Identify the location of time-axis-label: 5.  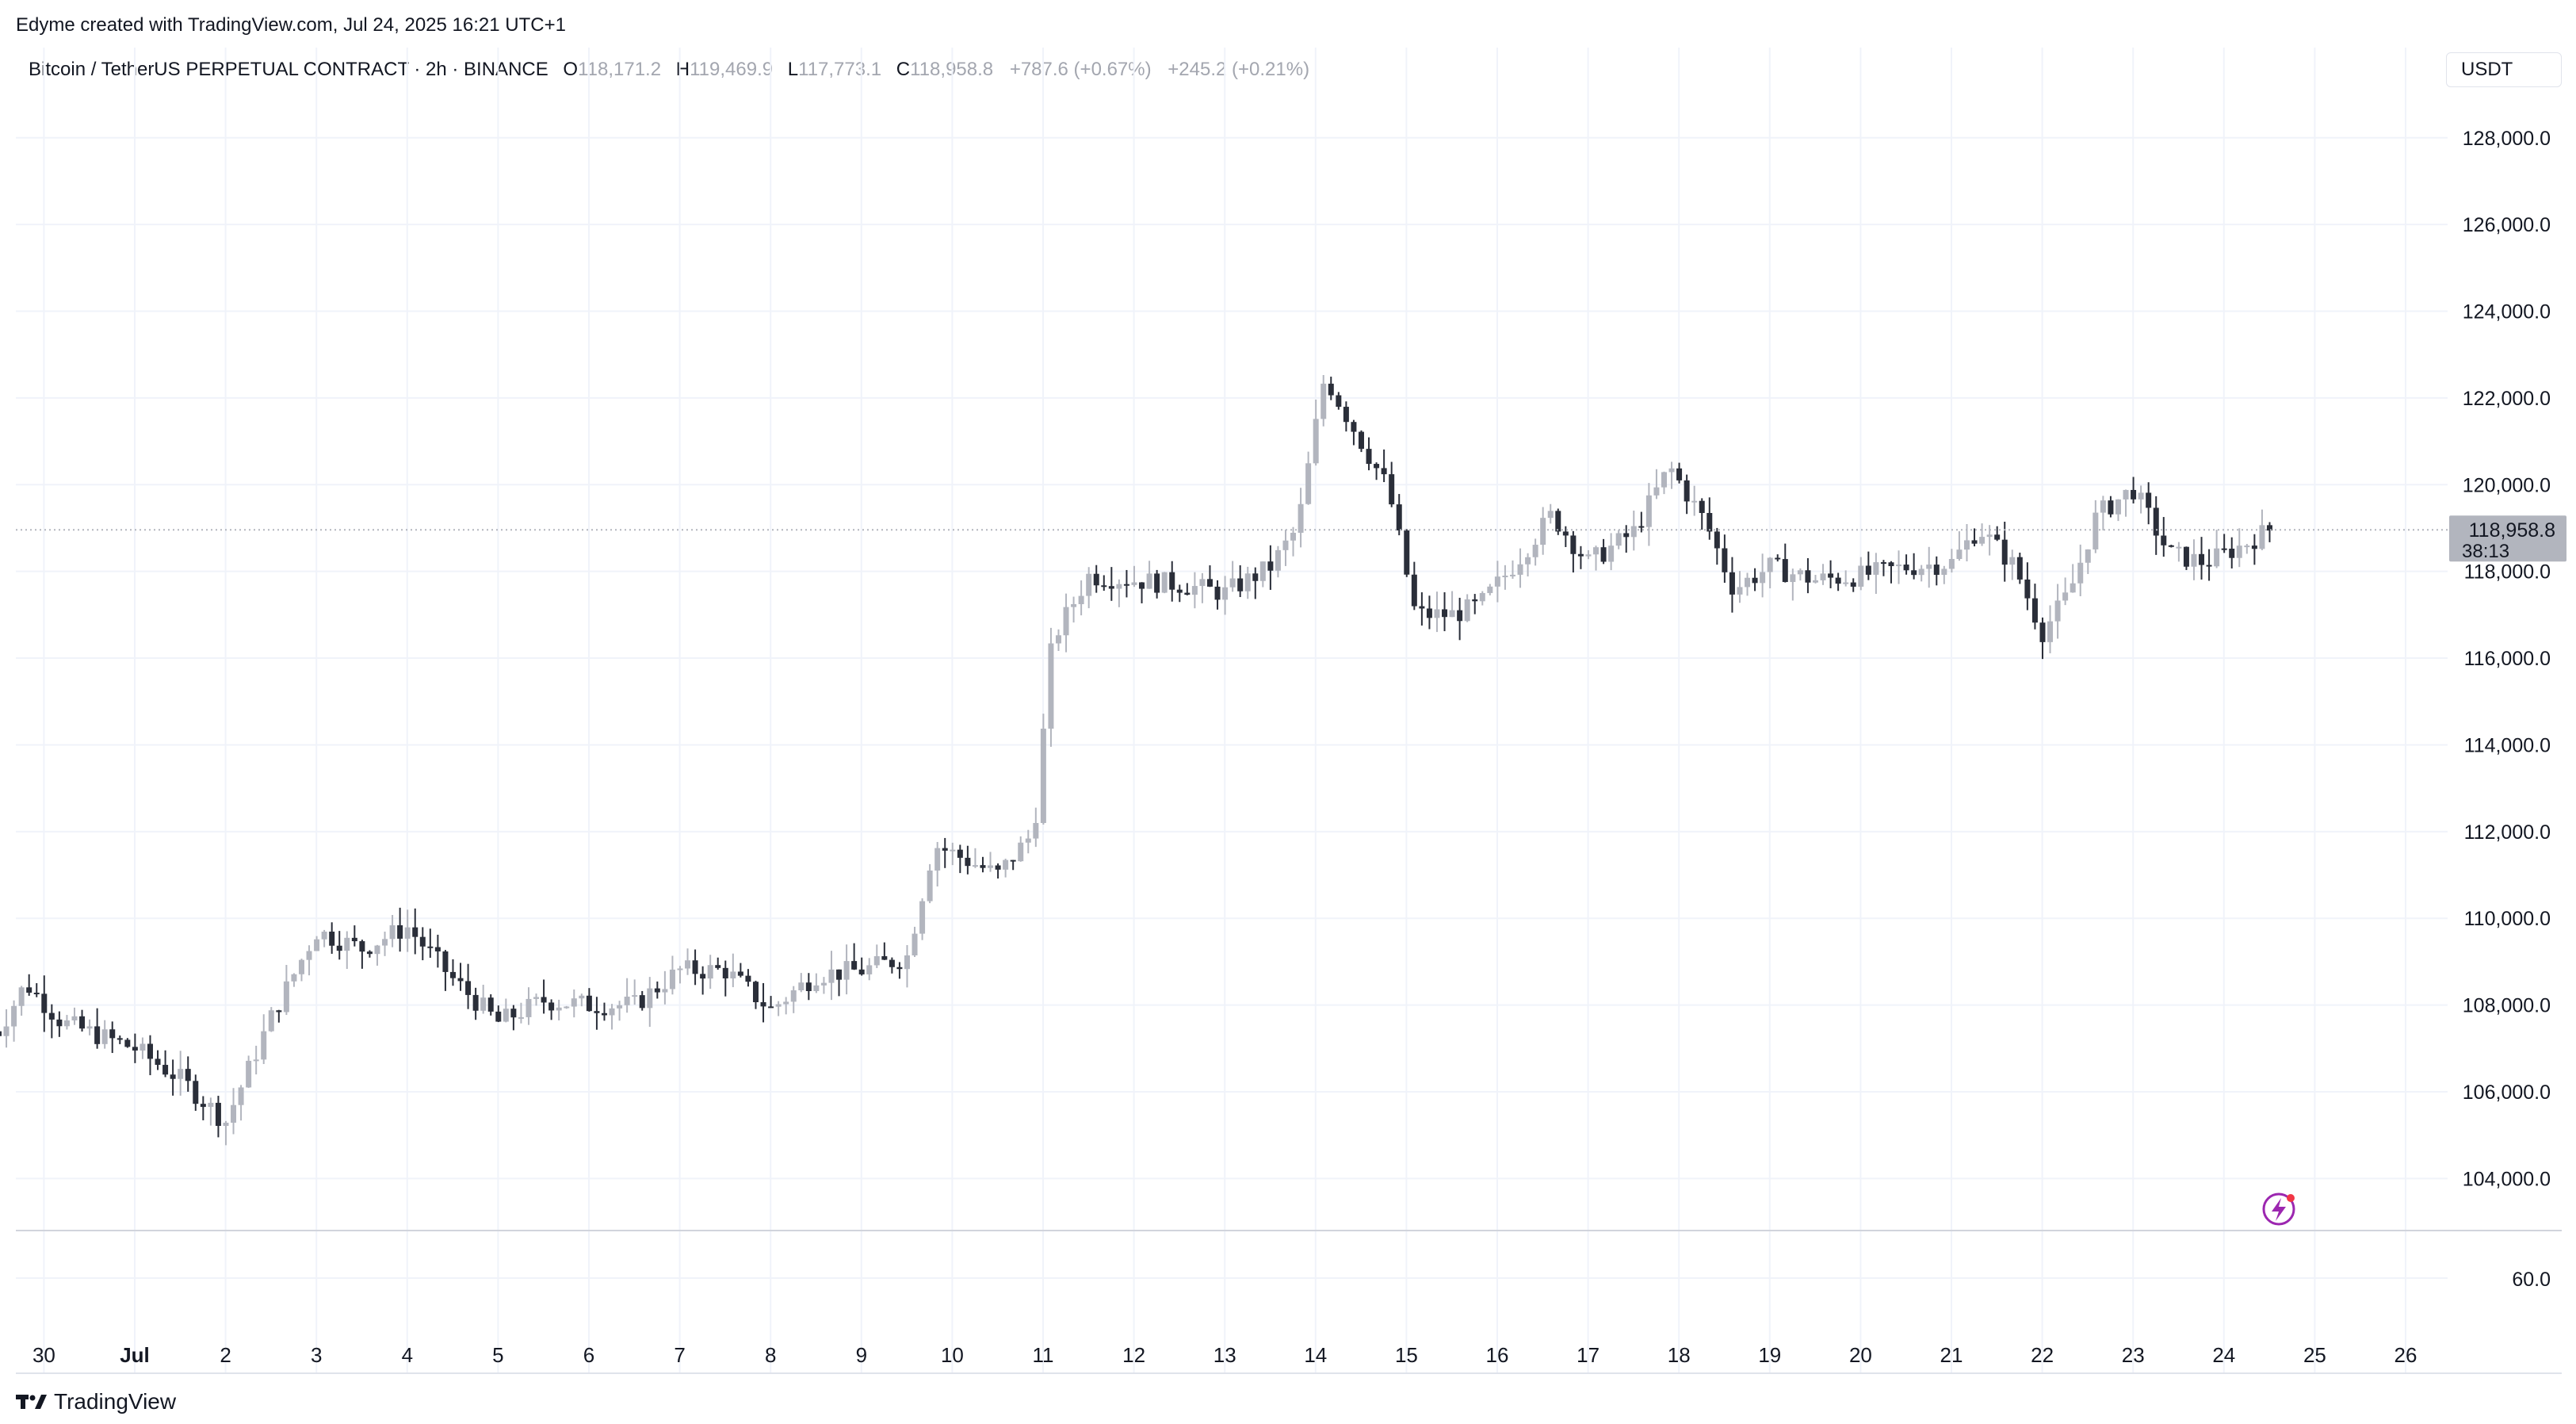
(497, 1355).